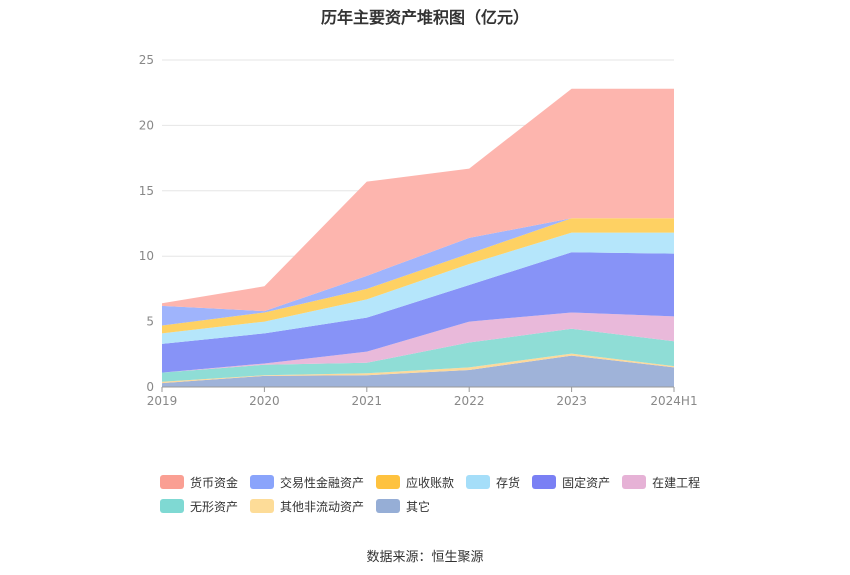  I want to click on legend-label: 无形资产, so click(214, 506).